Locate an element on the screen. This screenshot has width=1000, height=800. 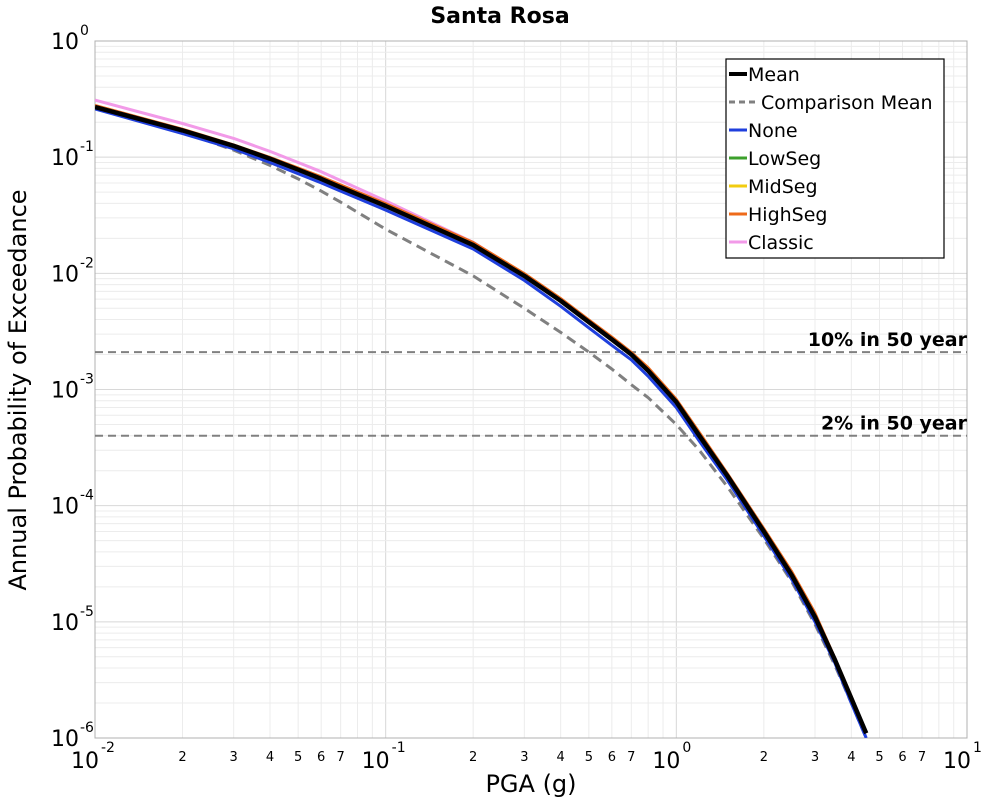
y-major-tick-label: 10 -1 is located at coordinates (72, 155).